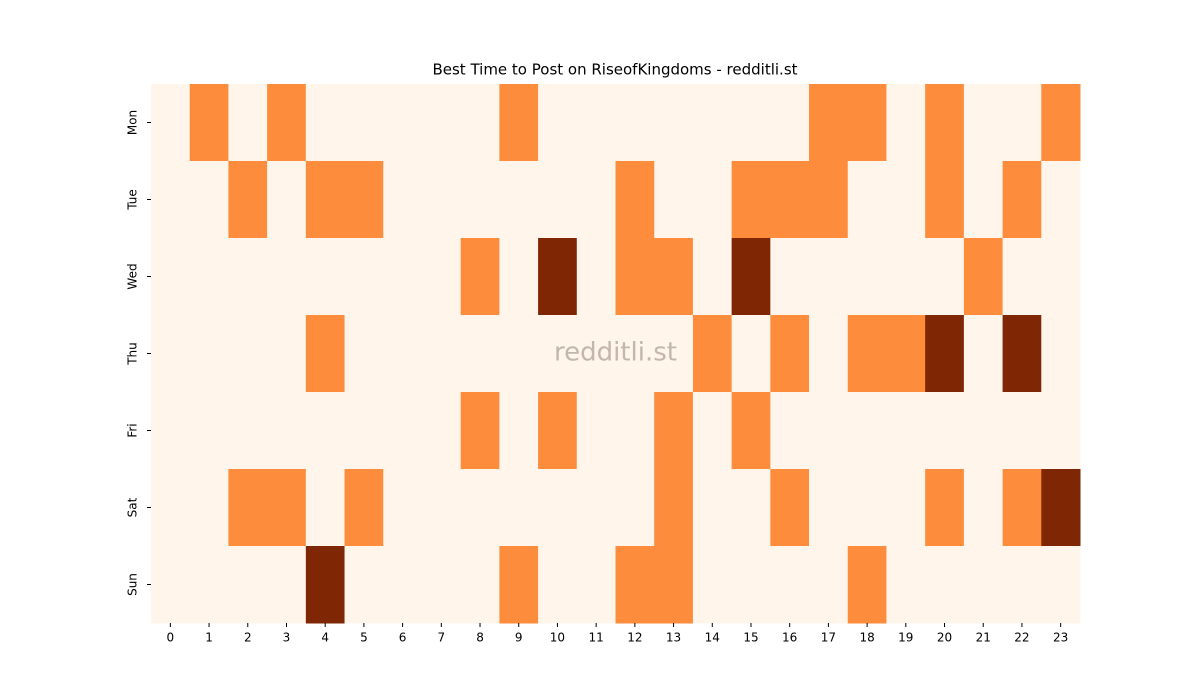 Image resolution: width=1200 pixels, height=700 pixels. What do you see at coordinates (287, 638) in the screenshot?
I see `x-tick-label: 3` at bounding box center [287, 638].